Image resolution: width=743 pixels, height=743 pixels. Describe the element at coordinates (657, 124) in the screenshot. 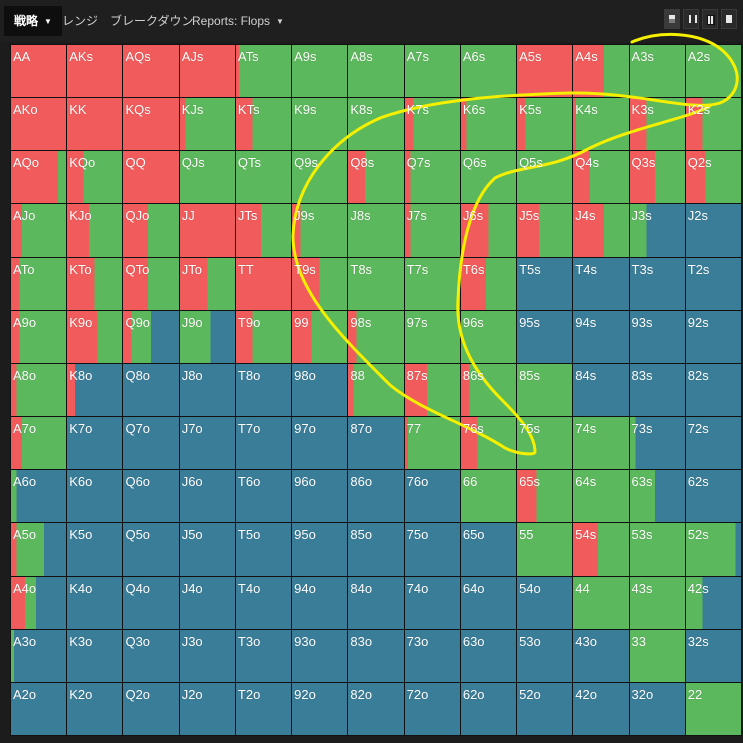

I see `hand-cell-k3s: K3s` at that location.